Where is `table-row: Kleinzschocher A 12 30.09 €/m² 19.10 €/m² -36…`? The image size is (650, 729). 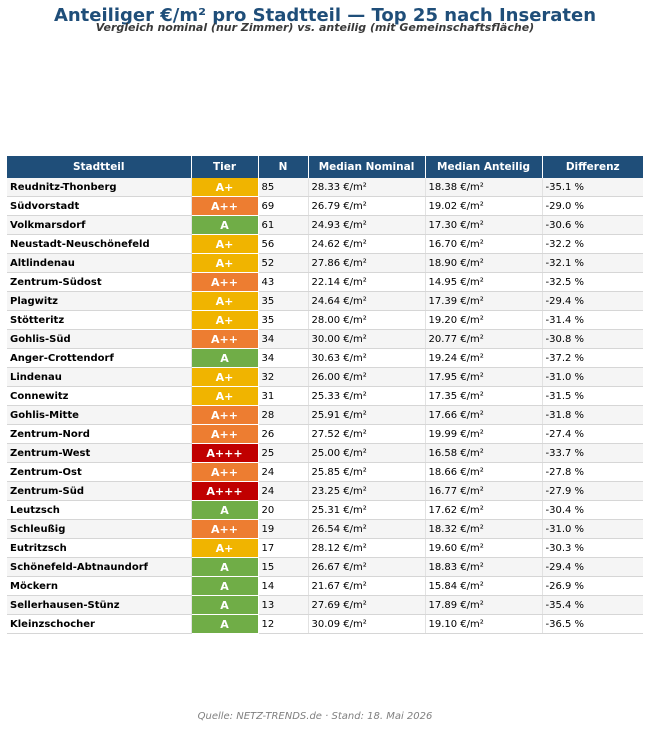
table-row: Kleinzschocher A 12 30.09 €/m² 19.10 €/m² -36… is located at coordinates (325, 624).